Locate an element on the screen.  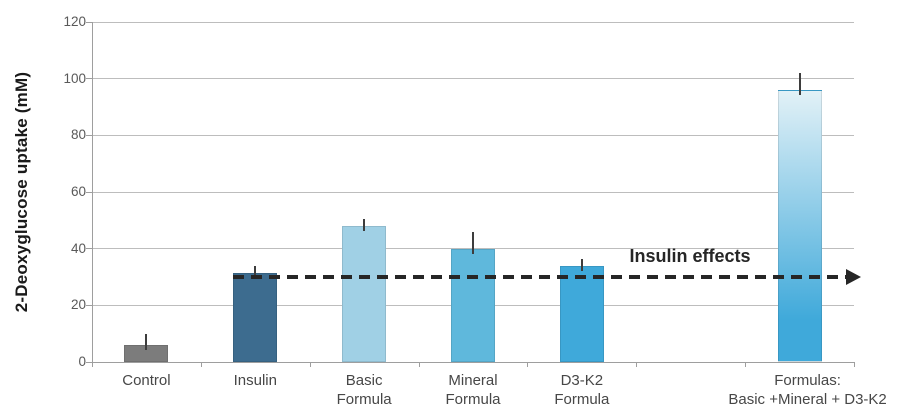
y-tick-label: 20 is located at coordinates (78, 305).